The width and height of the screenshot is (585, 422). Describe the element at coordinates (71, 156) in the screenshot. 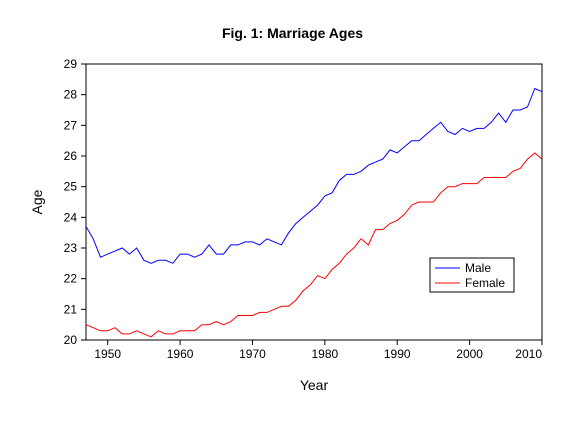

I see `y-tick-label: 26` at that location.